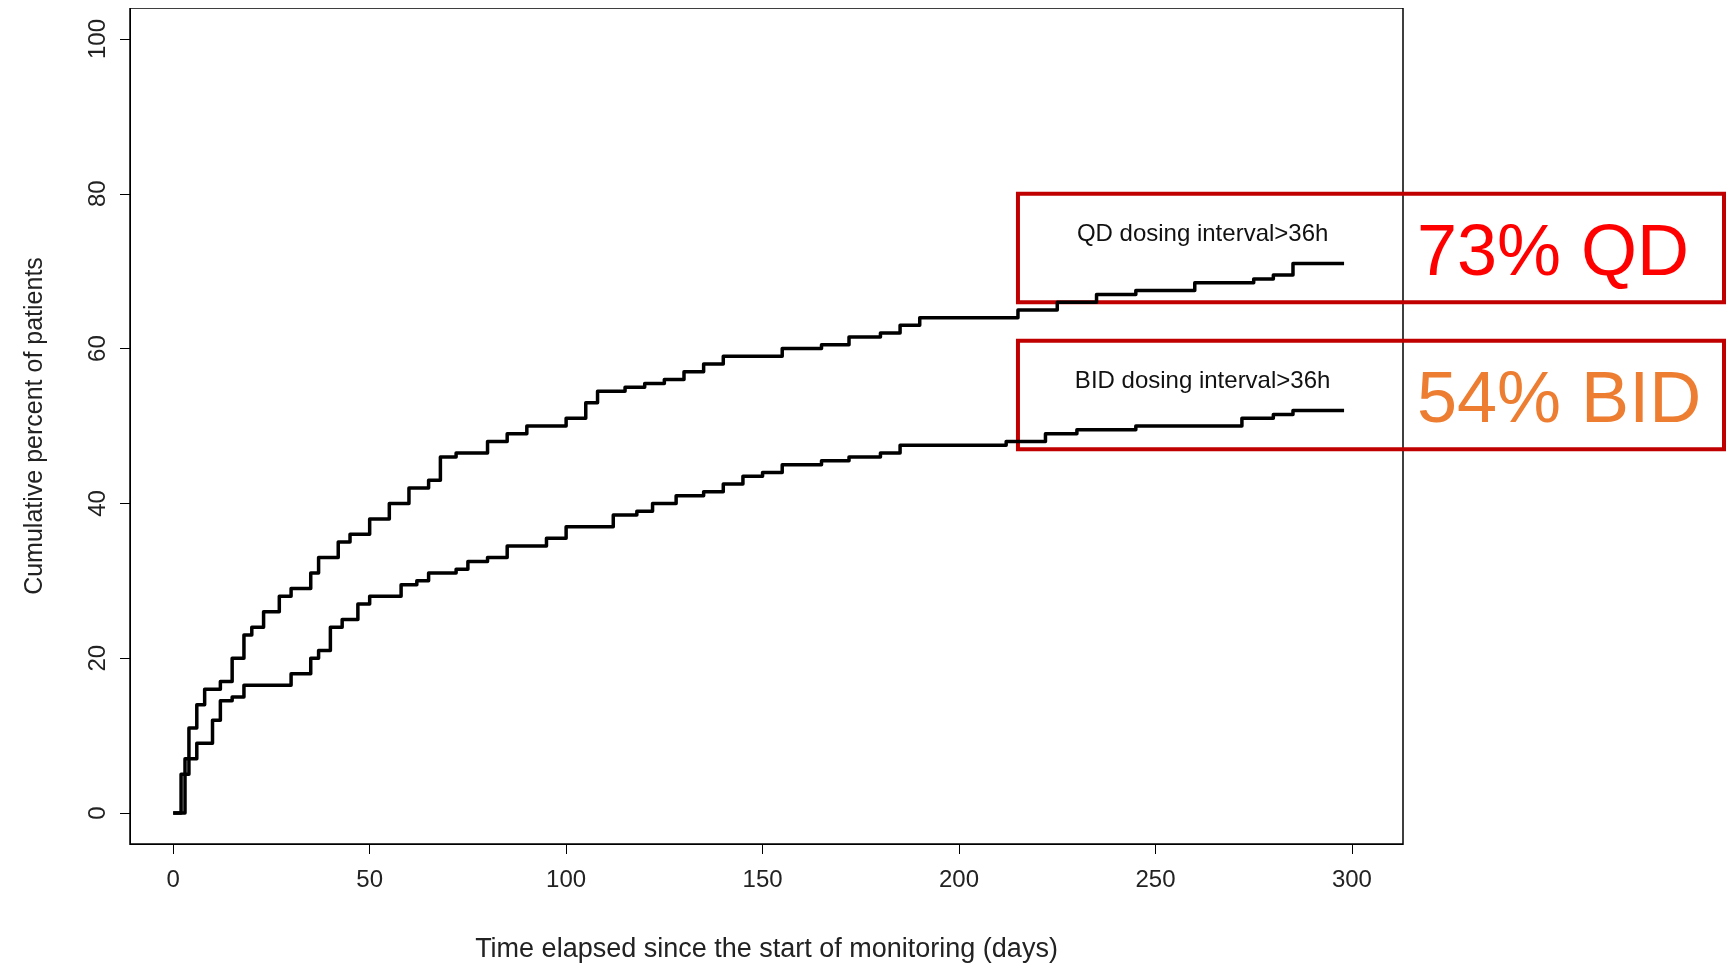  What do you see at coordinates (959, 878) in the screenshot?
I see `x-tick-label: 200` at bounding box center [959, 878].